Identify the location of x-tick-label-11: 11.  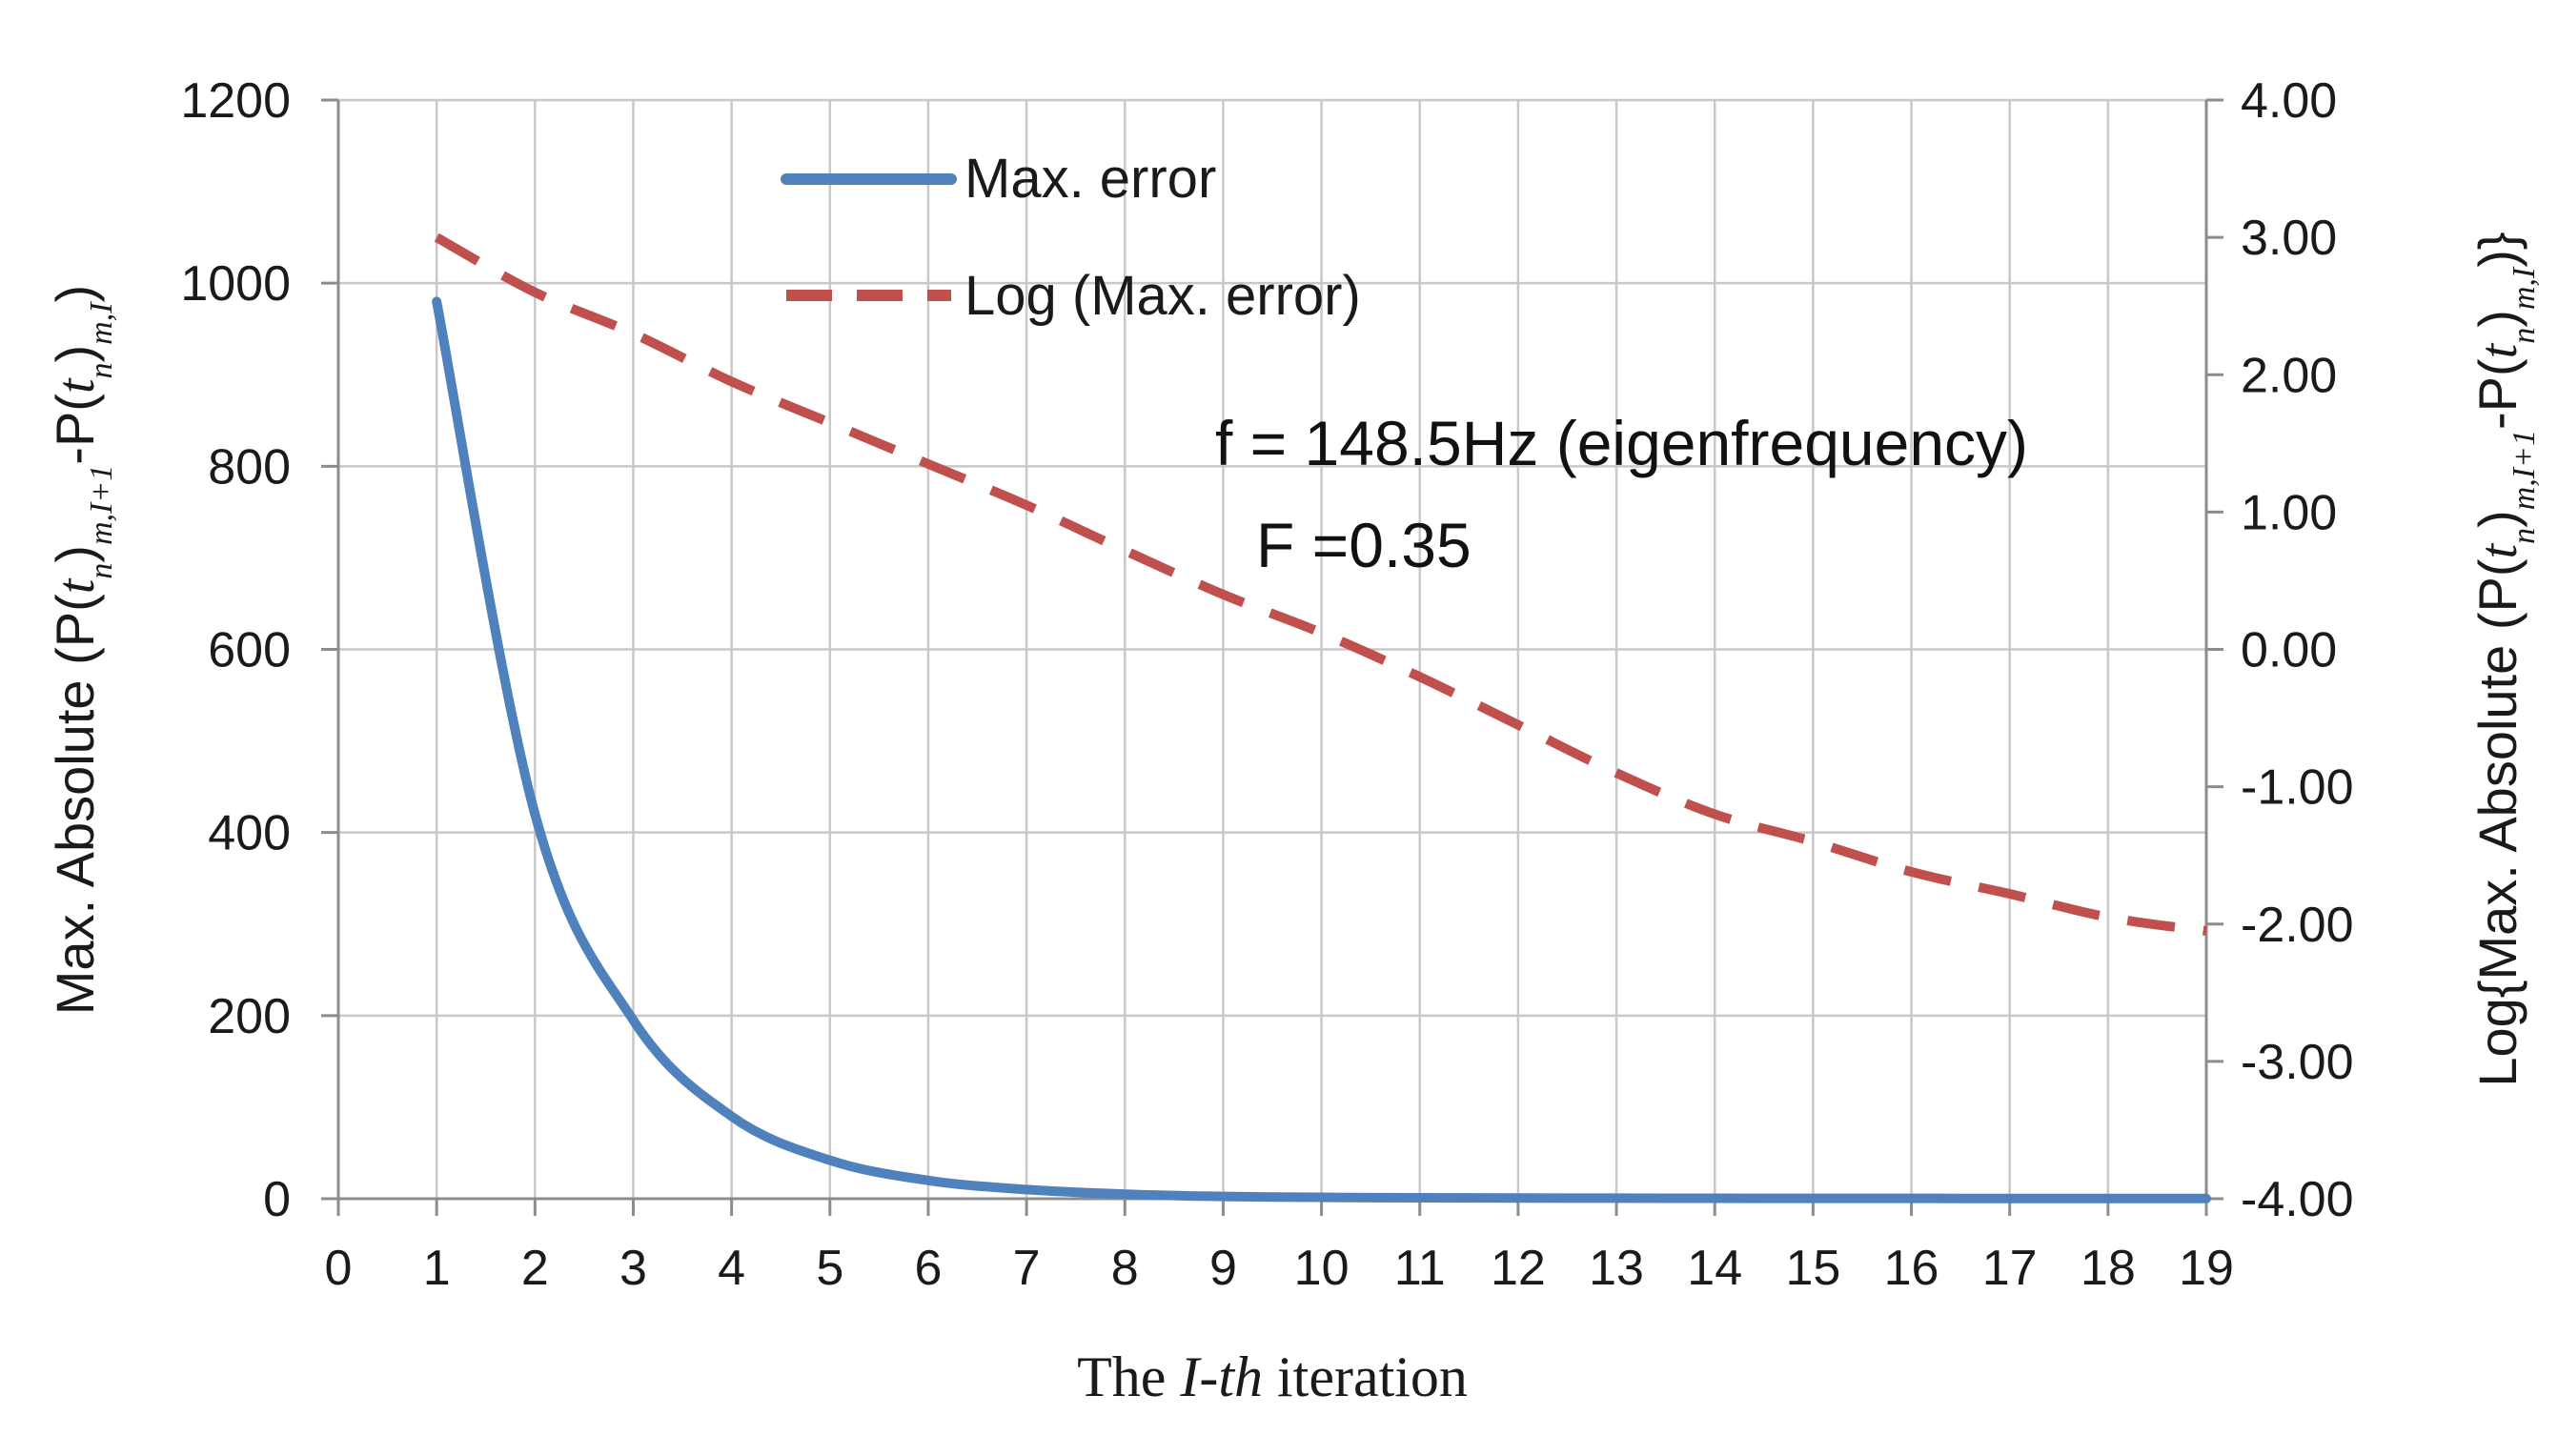
(1420, 1268).